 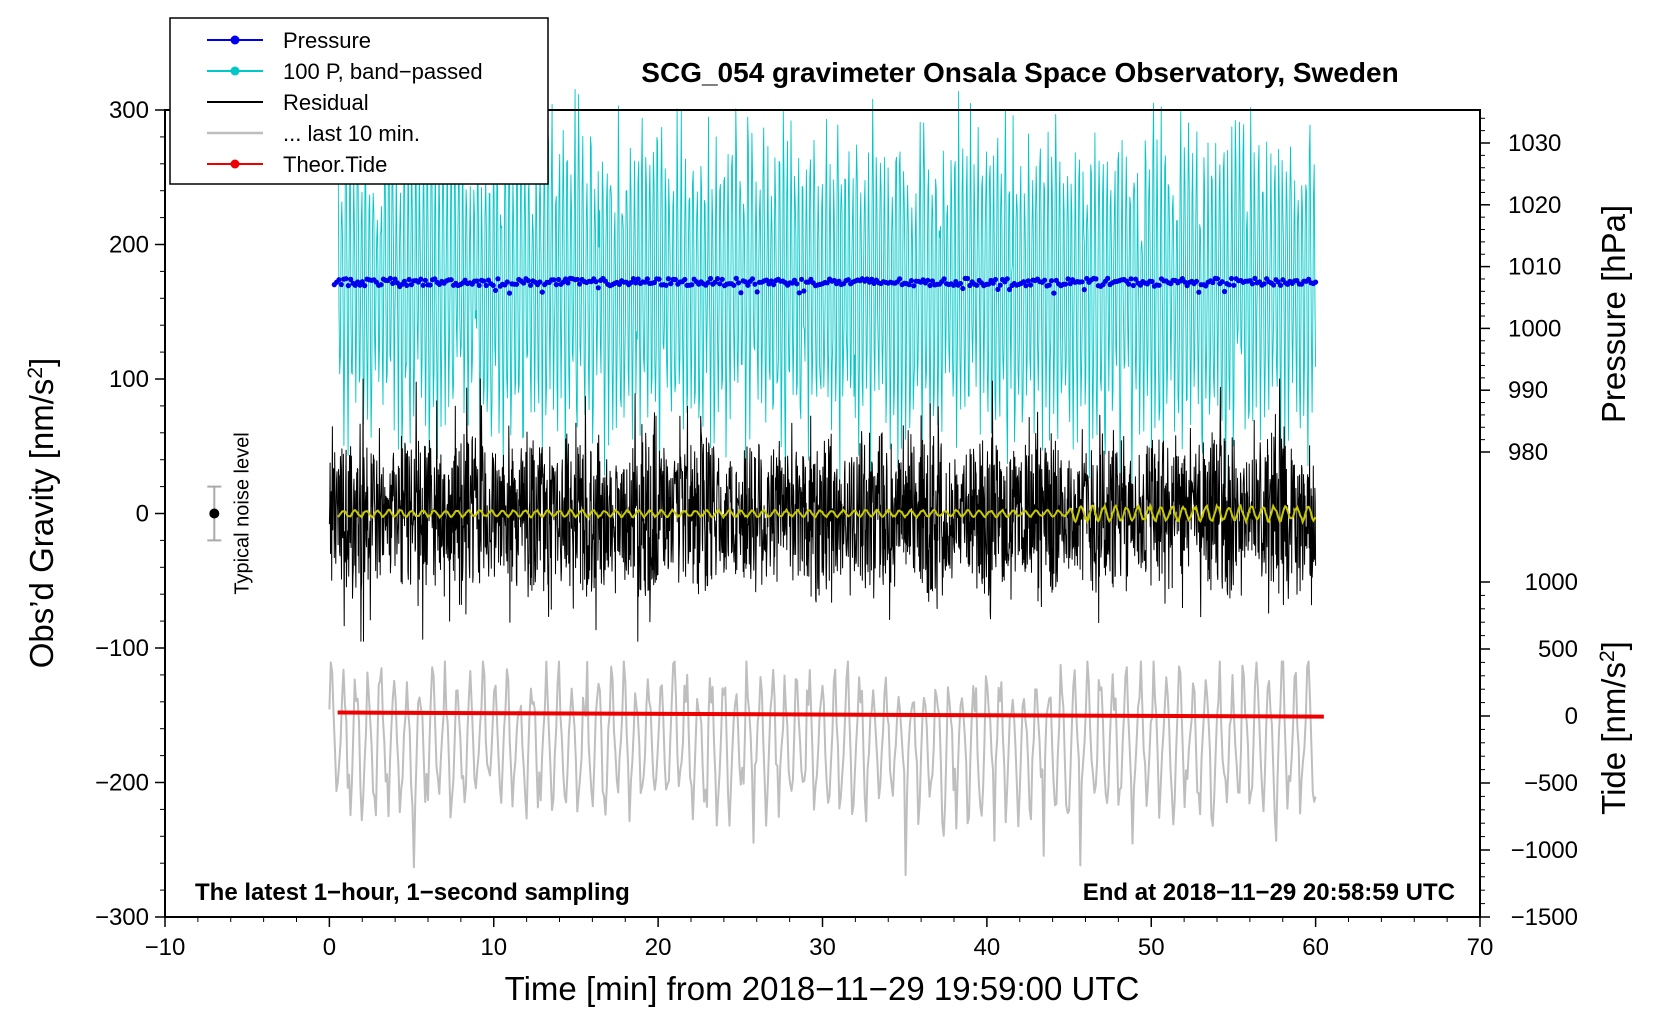 What do you see at coordinates (335, 164) in the screenshot?
I see `legend-label: Theor.Tide` at bounding box center [335, 164].